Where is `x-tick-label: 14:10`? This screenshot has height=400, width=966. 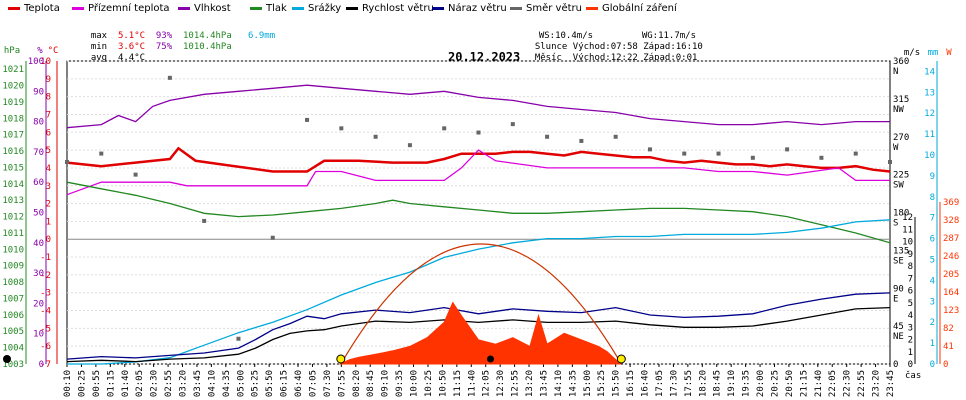 x-tick-label: 14:10 is located at coordinates (559, 383).